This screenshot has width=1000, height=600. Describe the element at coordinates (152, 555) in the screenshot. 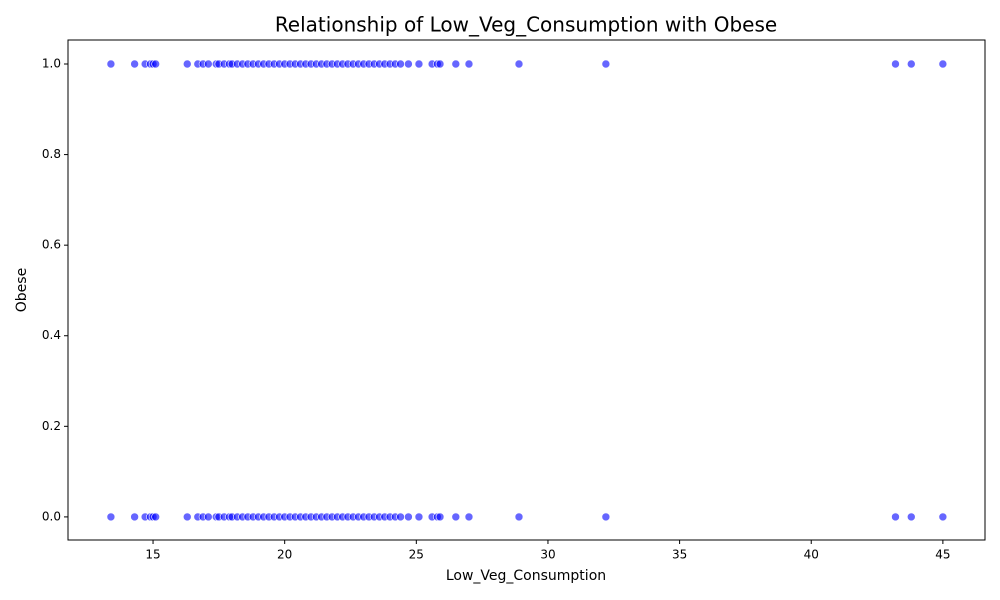

I see `x-tick-label: 15` at that location.